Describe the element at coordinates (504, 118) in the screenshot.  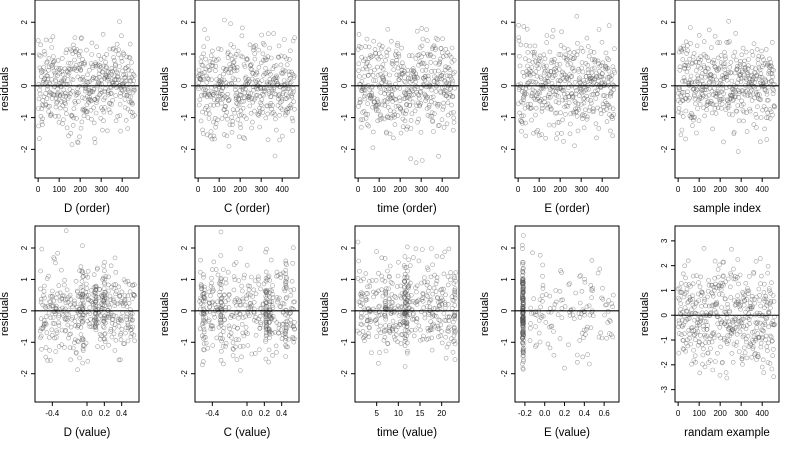
I see `y-tick-label: -1` at that location.